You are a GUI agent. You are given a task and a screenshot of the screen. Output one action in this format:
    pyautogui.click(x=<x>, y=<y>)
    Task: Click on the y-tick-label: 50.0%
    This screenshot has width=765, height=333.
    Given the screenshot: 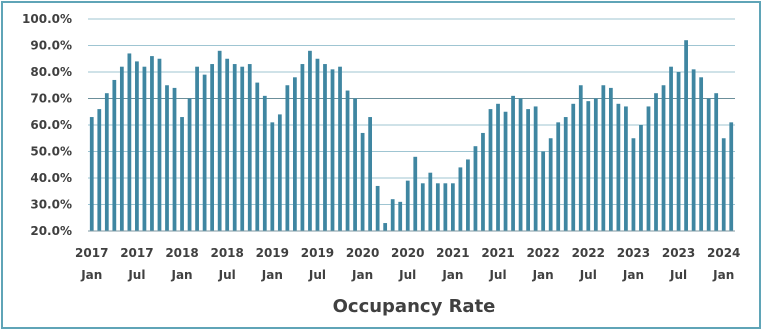 What is the action you would take?
    pyautogui.click(x=51, y=152)
    